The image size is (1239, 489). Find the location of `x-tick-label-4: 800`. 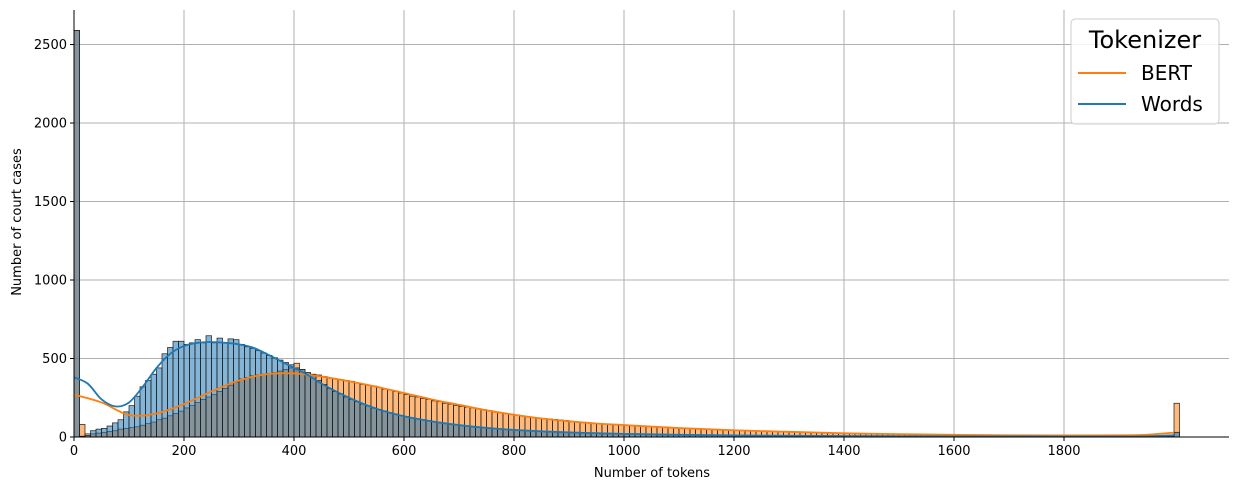

x-tick-label-4: 800 is located at coordinates (514, 451).